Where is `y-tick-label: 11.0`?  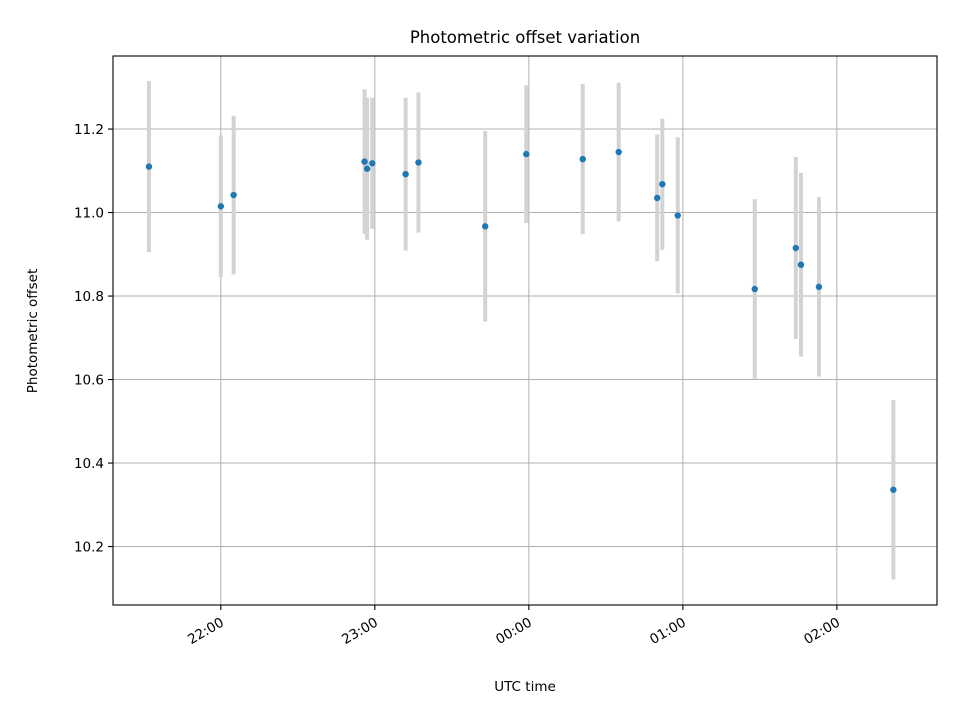
y-tick-label: 11.0 is located at coordinates (89, 214).